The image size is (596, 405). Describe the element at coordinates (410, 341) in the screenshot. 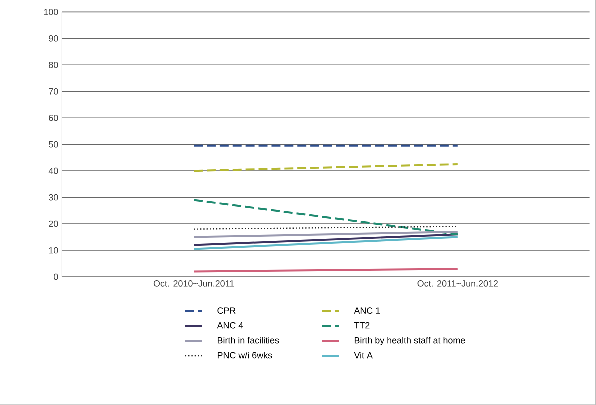

I see `legend-label: Birth by health staff at home` at that location.